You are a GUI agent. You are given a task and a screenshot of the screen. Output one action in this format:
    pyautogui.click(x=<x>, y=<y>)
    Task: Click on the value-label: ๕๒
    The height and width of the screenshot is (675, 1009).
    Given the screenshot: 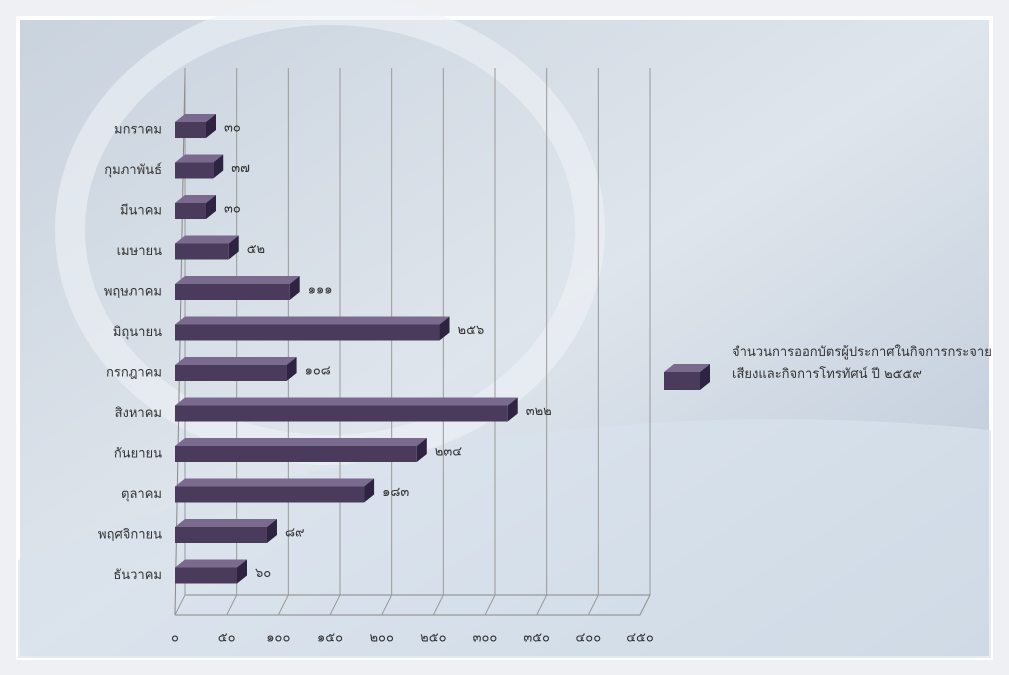 What is the action you would take?
    pyautogui.click(x=256, y=249)
    